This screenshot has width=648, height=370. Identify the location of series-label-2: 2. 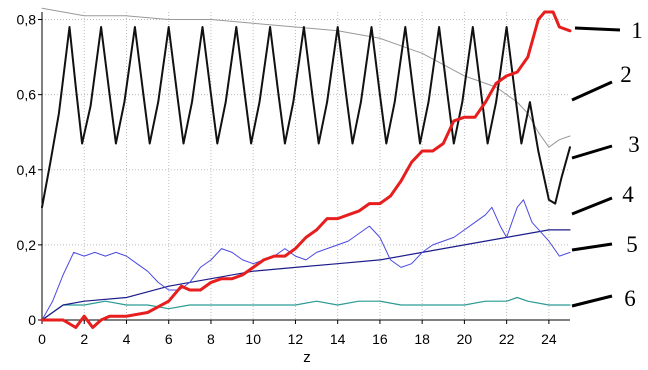
(626, 74).